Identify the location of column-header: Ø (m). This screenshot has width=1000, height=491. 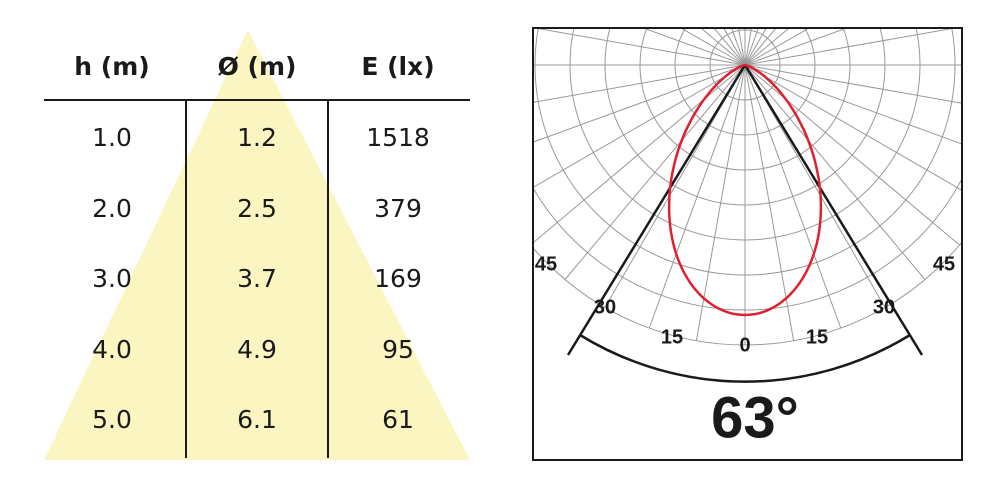
(257, 66).